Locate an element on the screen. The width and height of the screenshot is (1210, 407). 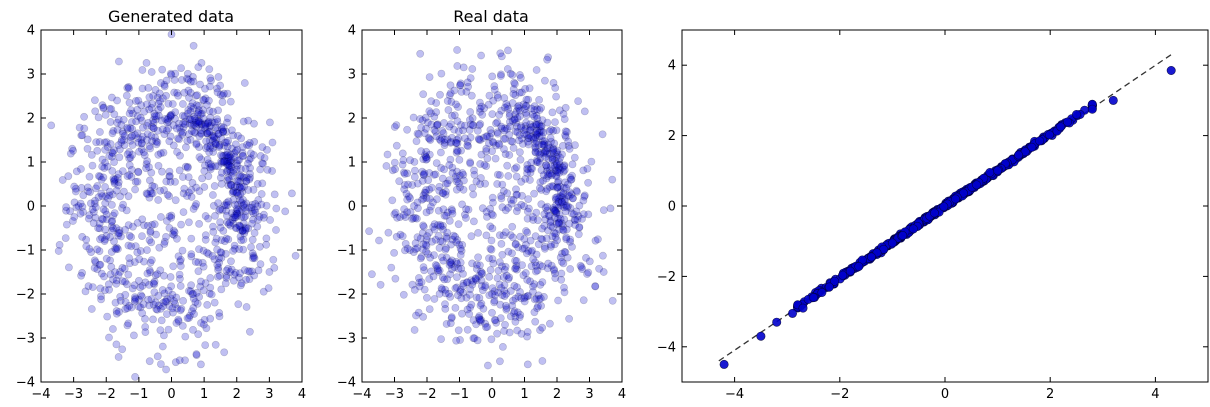
x-tick-label: −2 is located at coordinates (106, 394).